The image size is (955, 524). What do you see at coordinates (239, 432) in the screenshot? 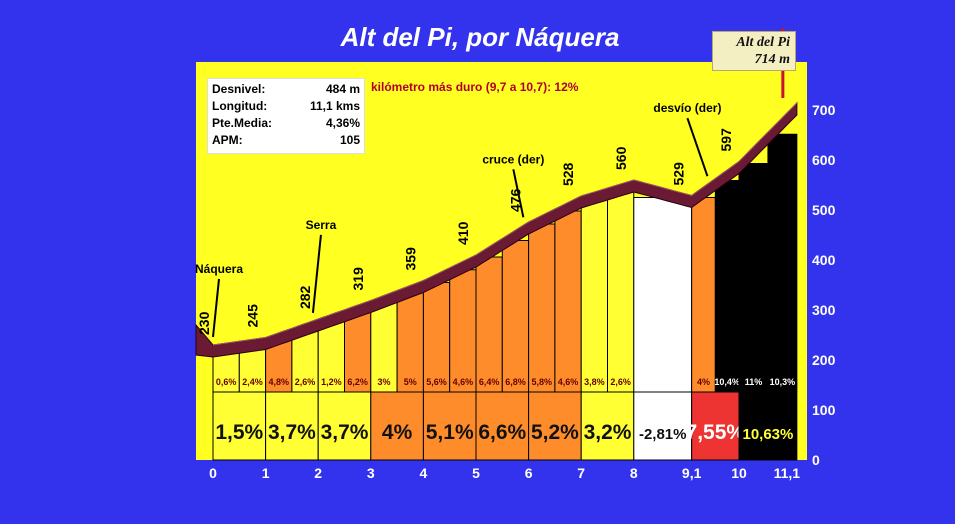
I see `grade-label-0: 1,5%` at bounding box center [239, 432].